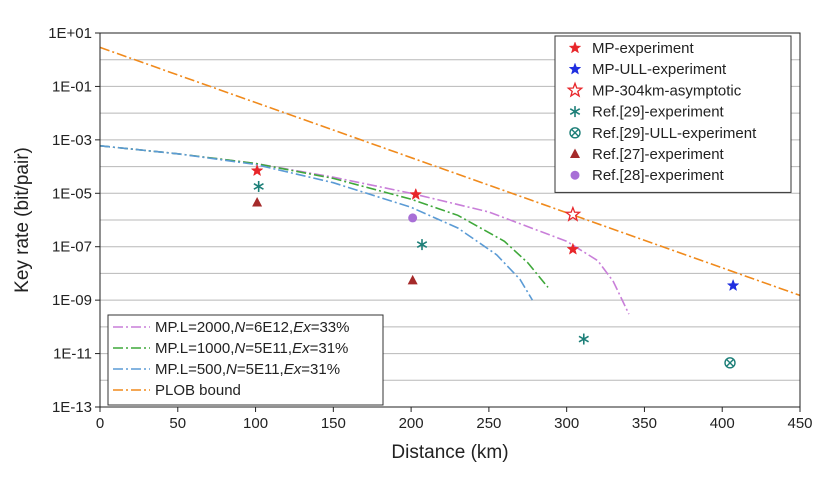 The image size is (824, 480). I want to click on y-tick-label: 1E-09, so click(72, 300).